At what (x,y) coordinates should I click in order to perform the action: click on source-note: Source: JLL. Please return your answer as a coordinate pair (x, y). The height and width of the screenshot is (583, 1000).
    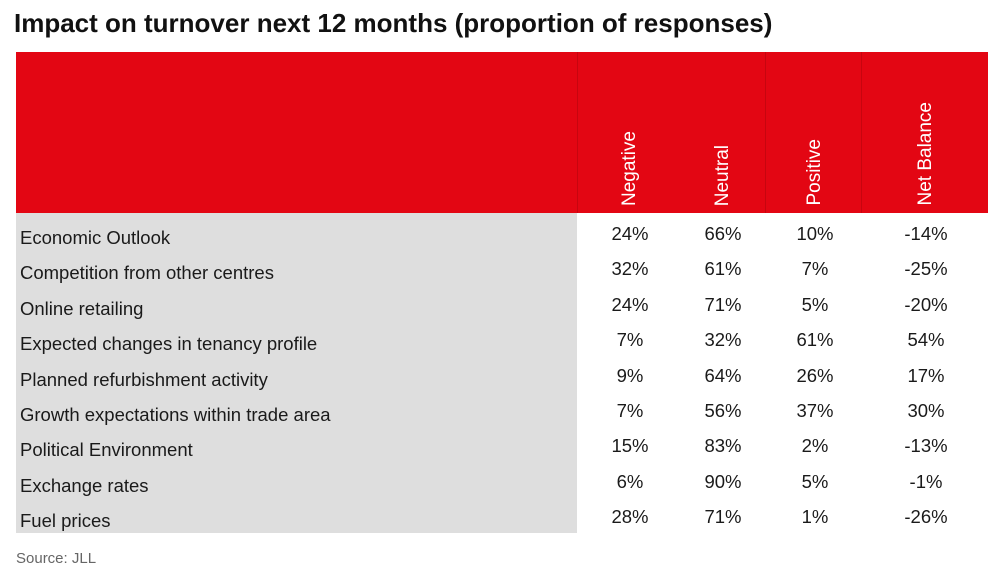
    Looking at the image, I should click on (56, 558).